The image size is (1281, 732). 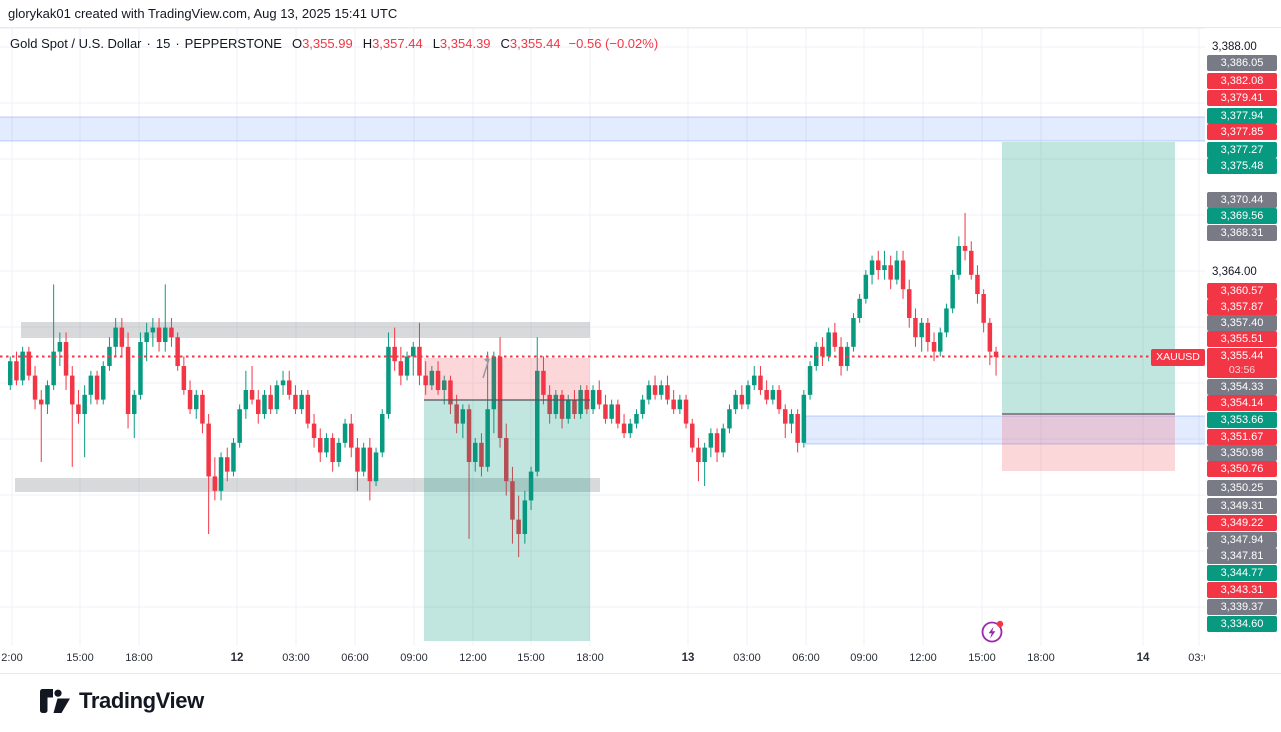 What do you see at coordinates (1242, 403) in the screenshot?
I see `price-level-badge: 3,354.14` at bounding box center [1242, 403].